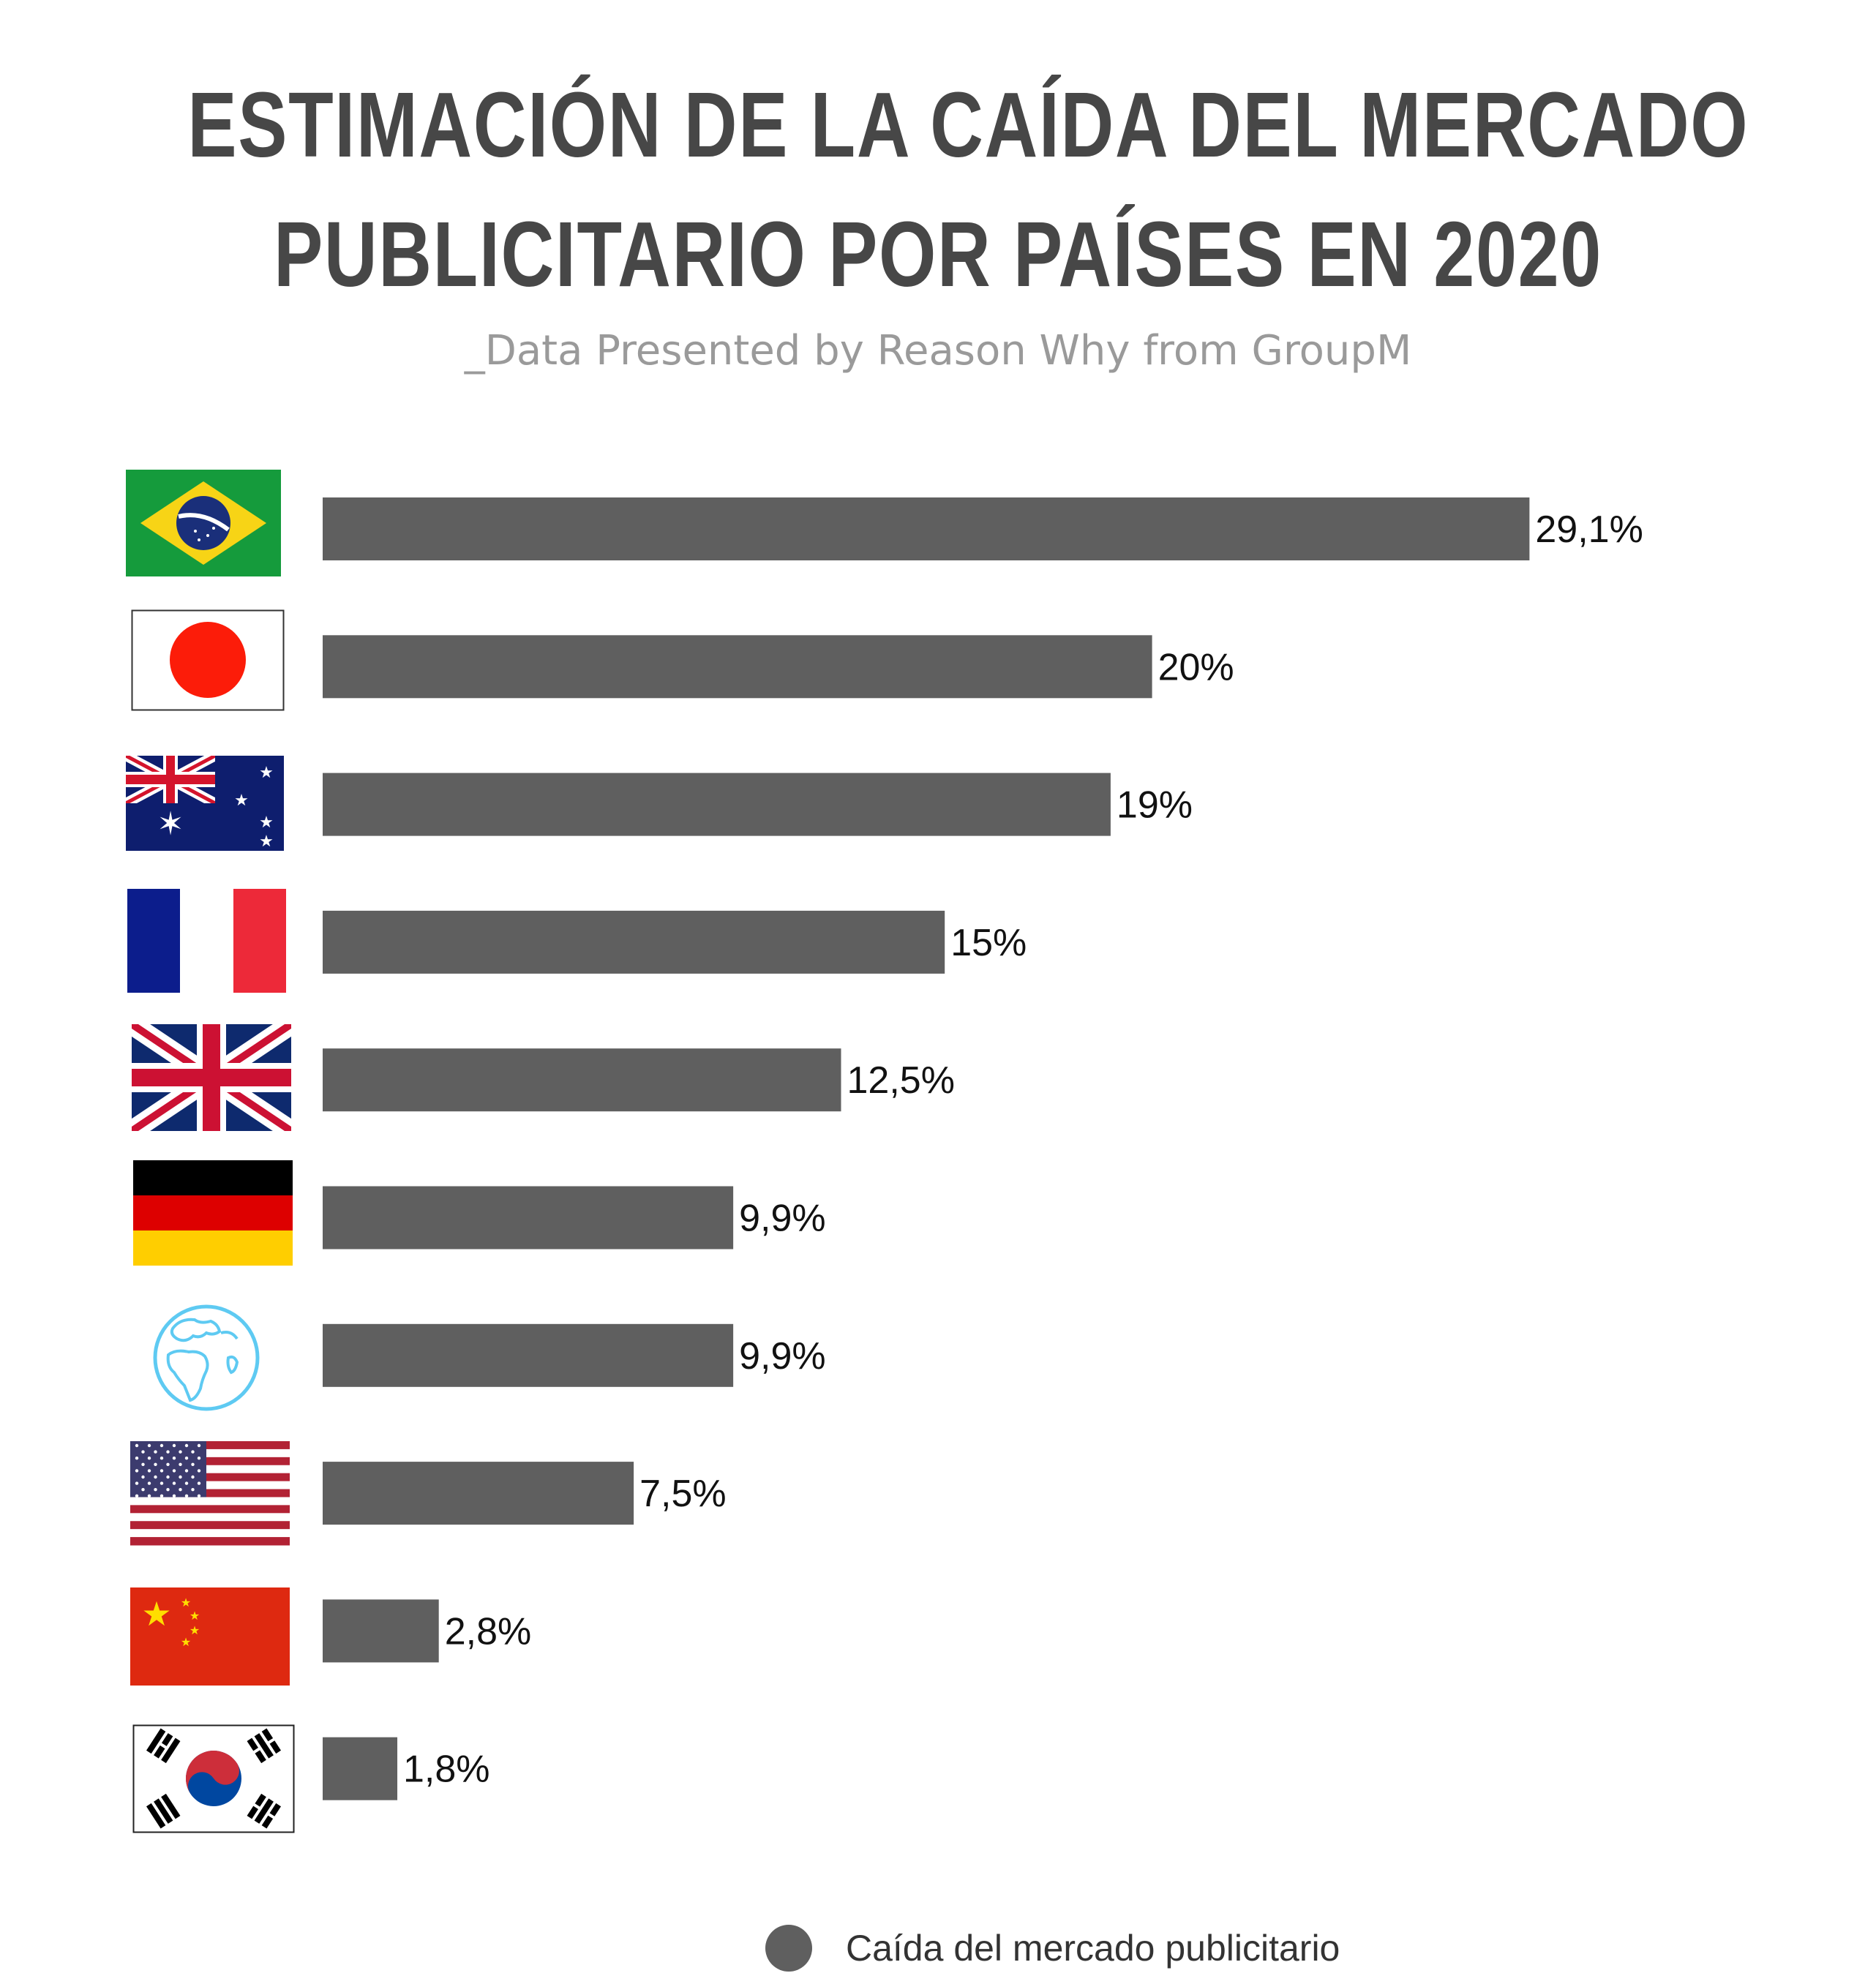 This screenshot has width=1876, height=1984. I want to click on bar-germany-flag, so click(528, 1218).